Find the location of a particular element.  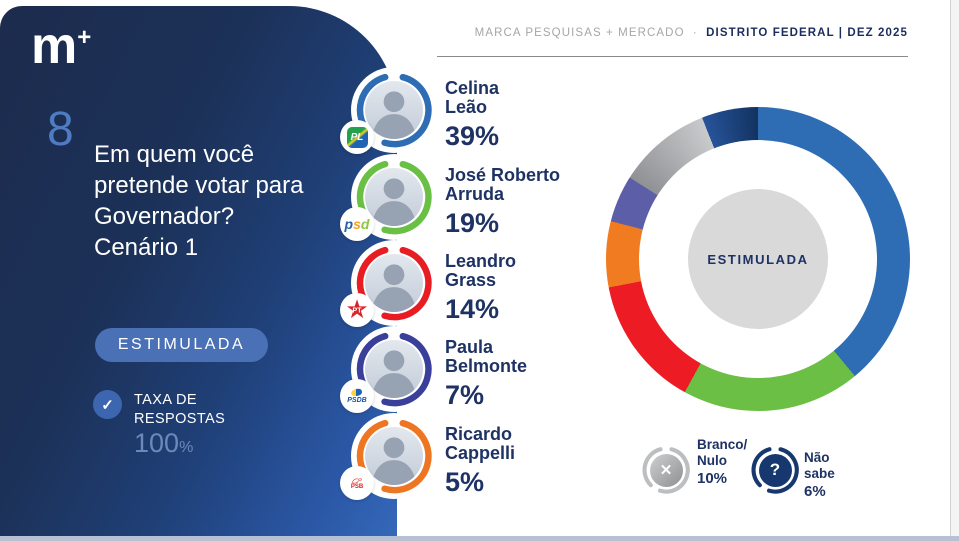

candidate-row-ricardo-cappelli: PSB Ricardo Cappelli 5% is located at coordinates (310, 456).